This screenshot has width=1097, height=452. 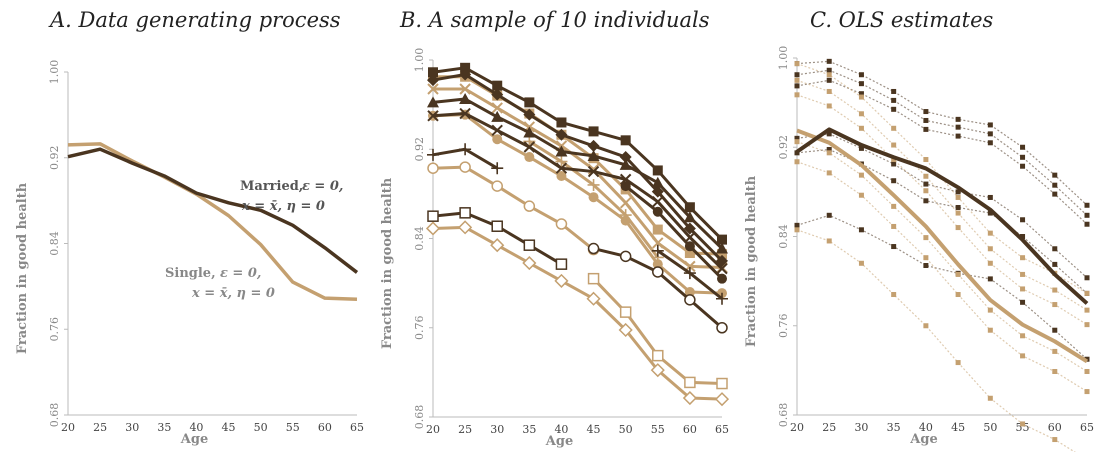 I want to click on panel-b-y-tick-label: 1.00, so click(x=419, y=60).